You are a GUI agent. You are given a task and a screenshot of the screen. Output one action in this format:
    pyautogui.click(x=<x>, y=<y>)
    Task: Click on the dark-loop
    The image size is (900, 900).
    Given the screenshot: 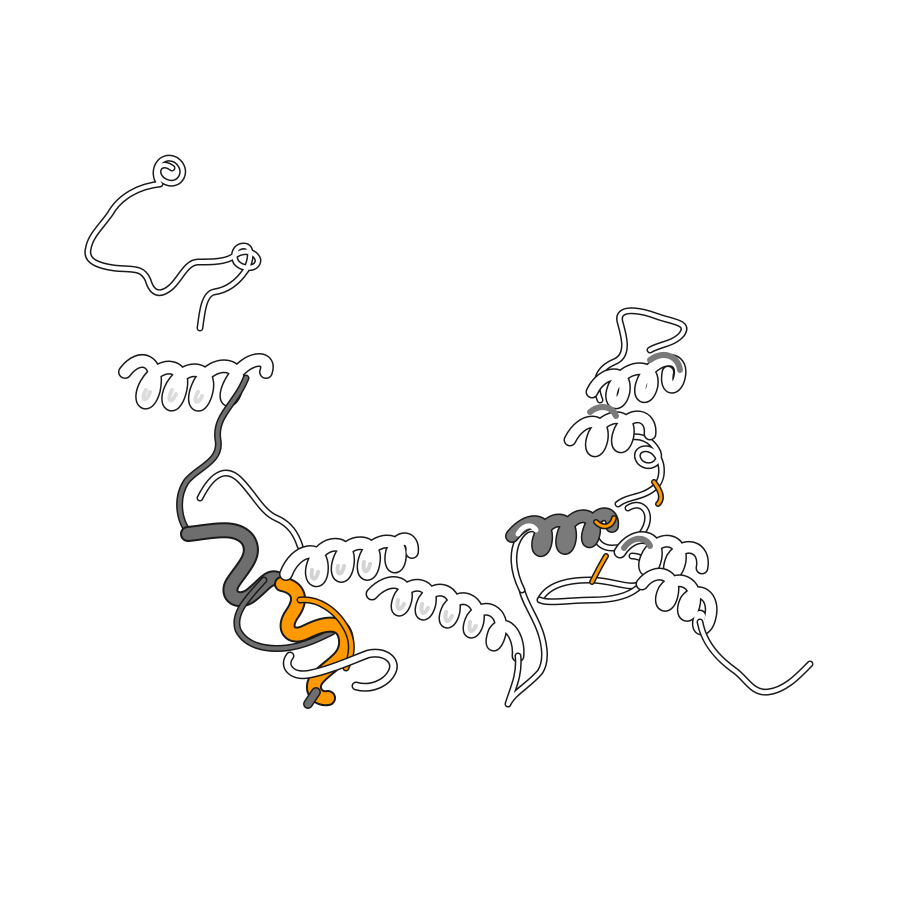 What is the action you would take?
    pyautogui.click(x=284, y=614)
    